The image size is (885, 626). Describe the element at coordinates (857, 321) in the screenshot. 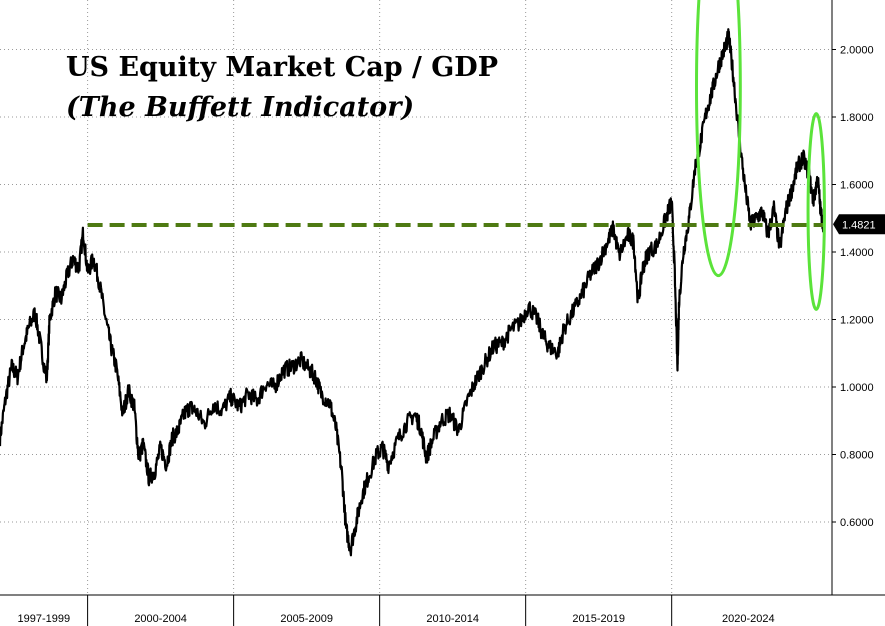

I see `y-tick-label: 1.2000` at that location.